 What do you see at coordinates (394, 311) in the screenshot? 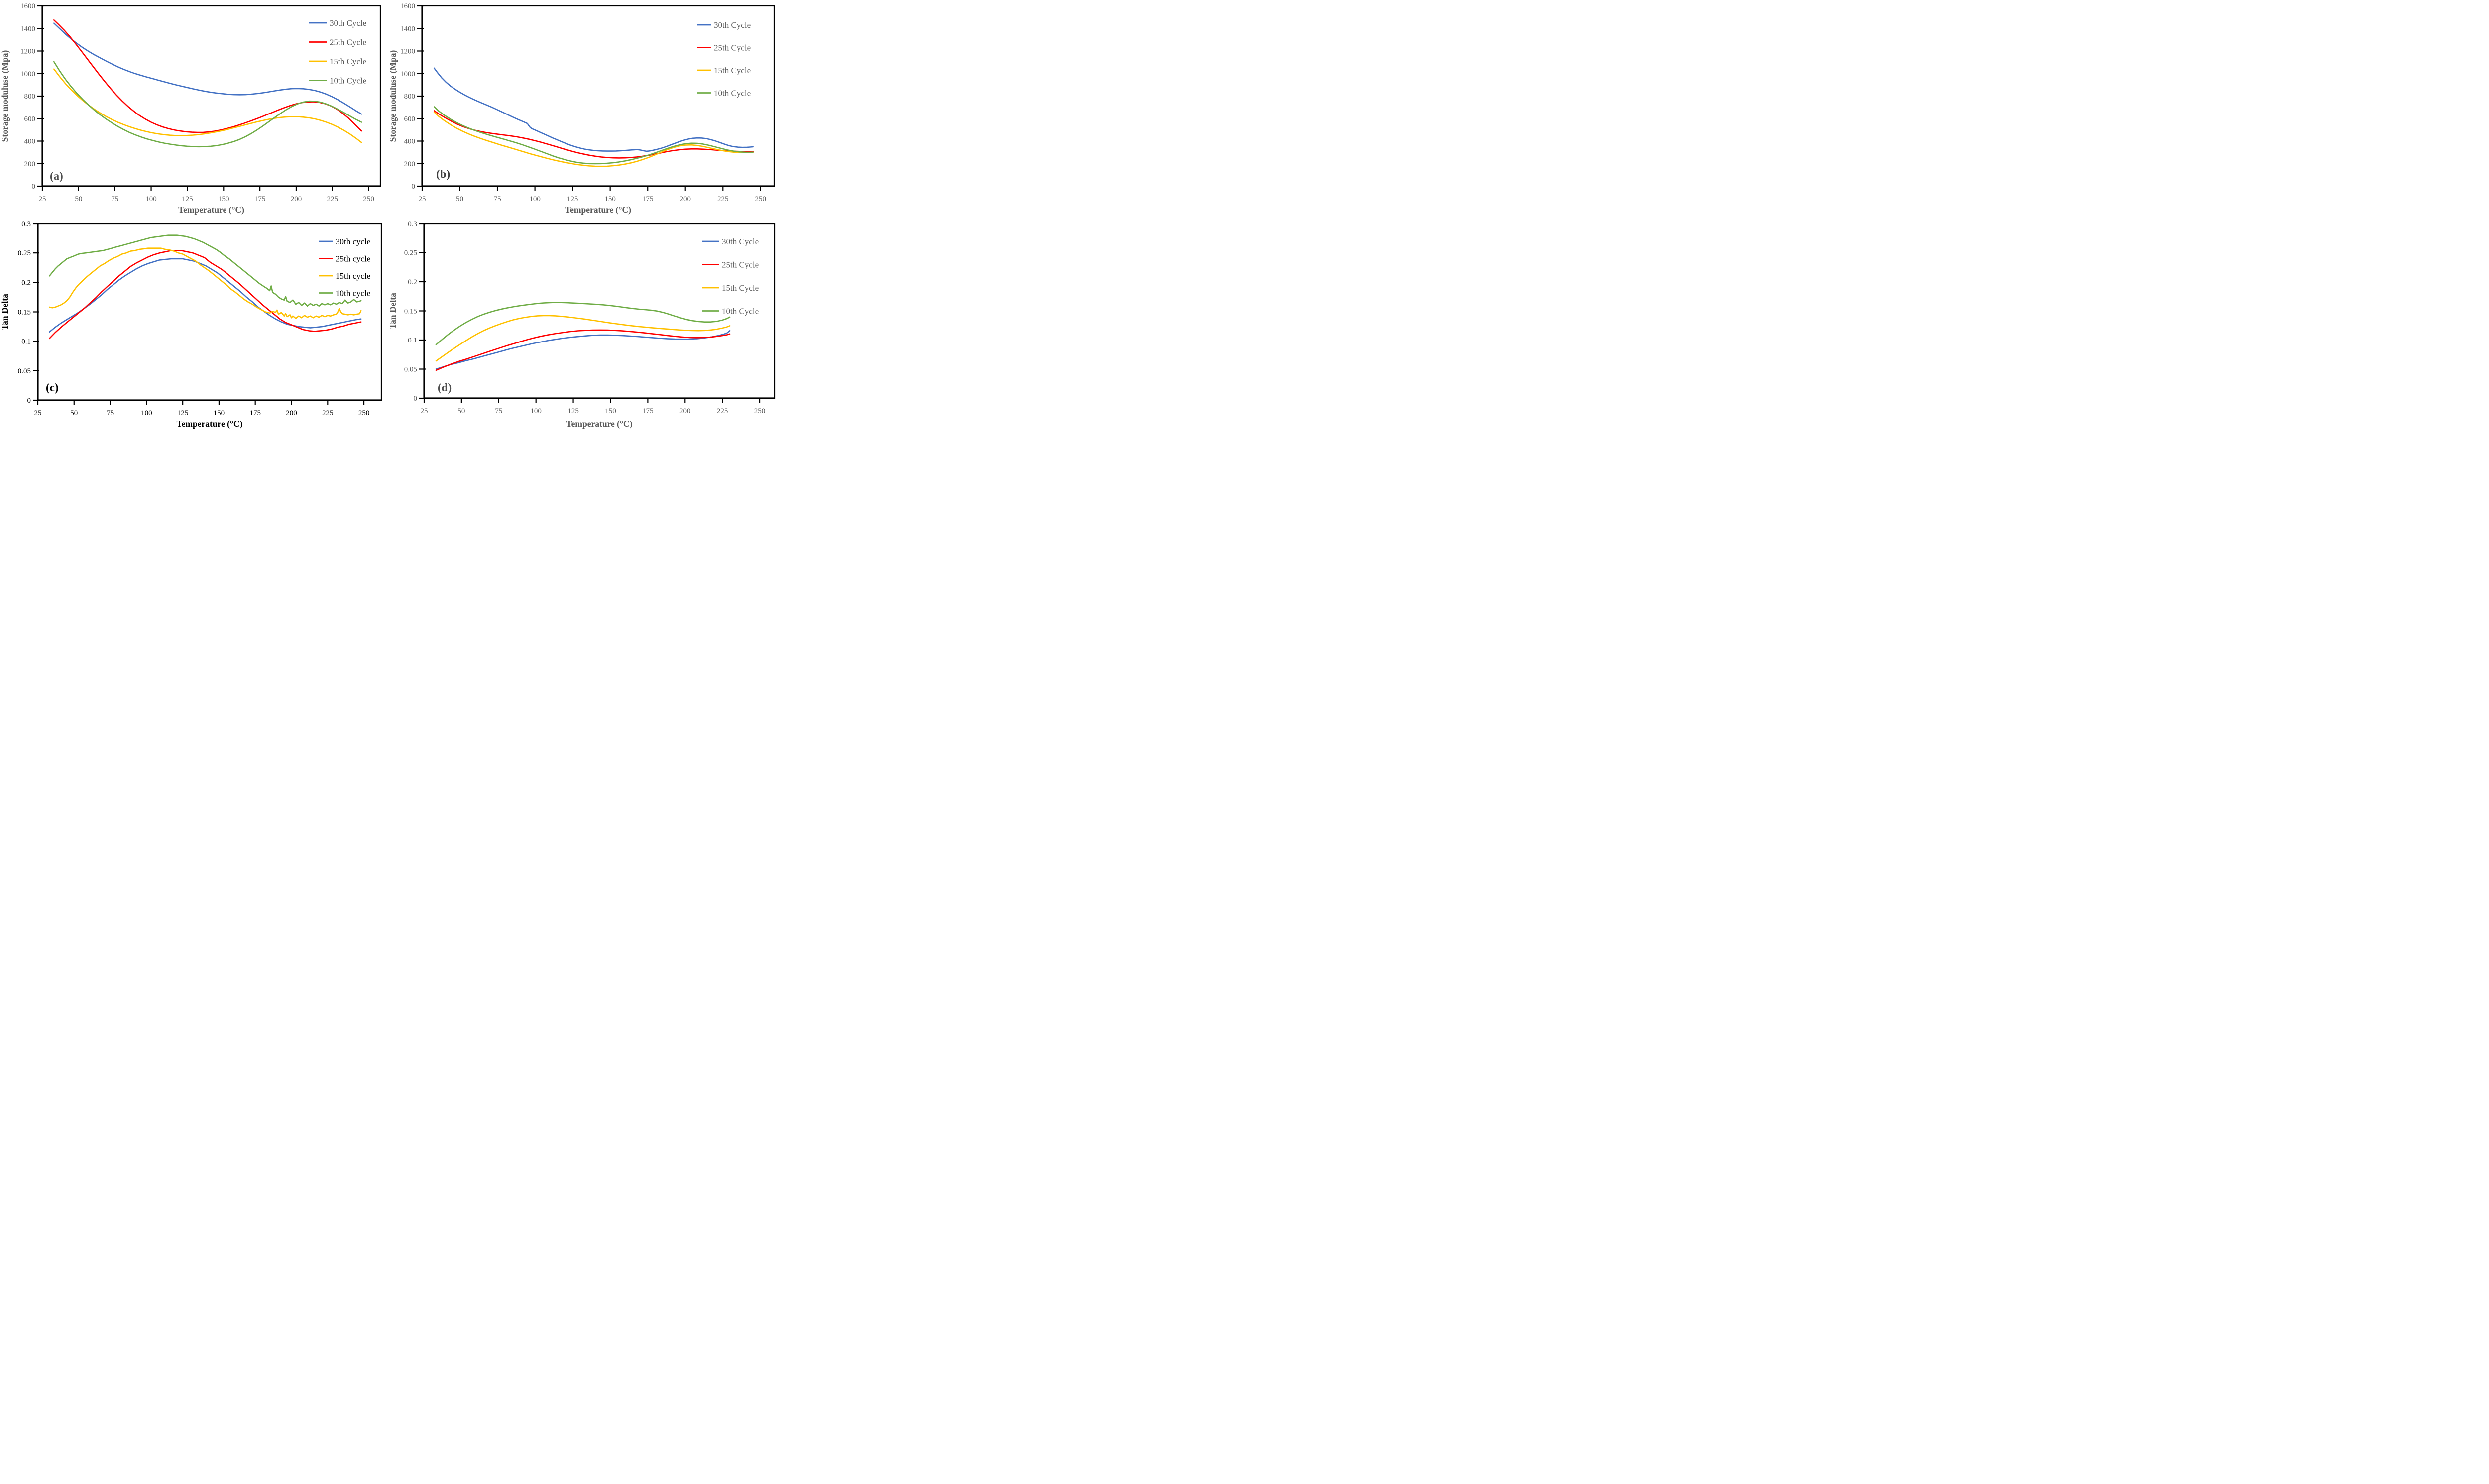
I see `y-axis-title-d: Tan Delta` at bounding box center [394, 311].